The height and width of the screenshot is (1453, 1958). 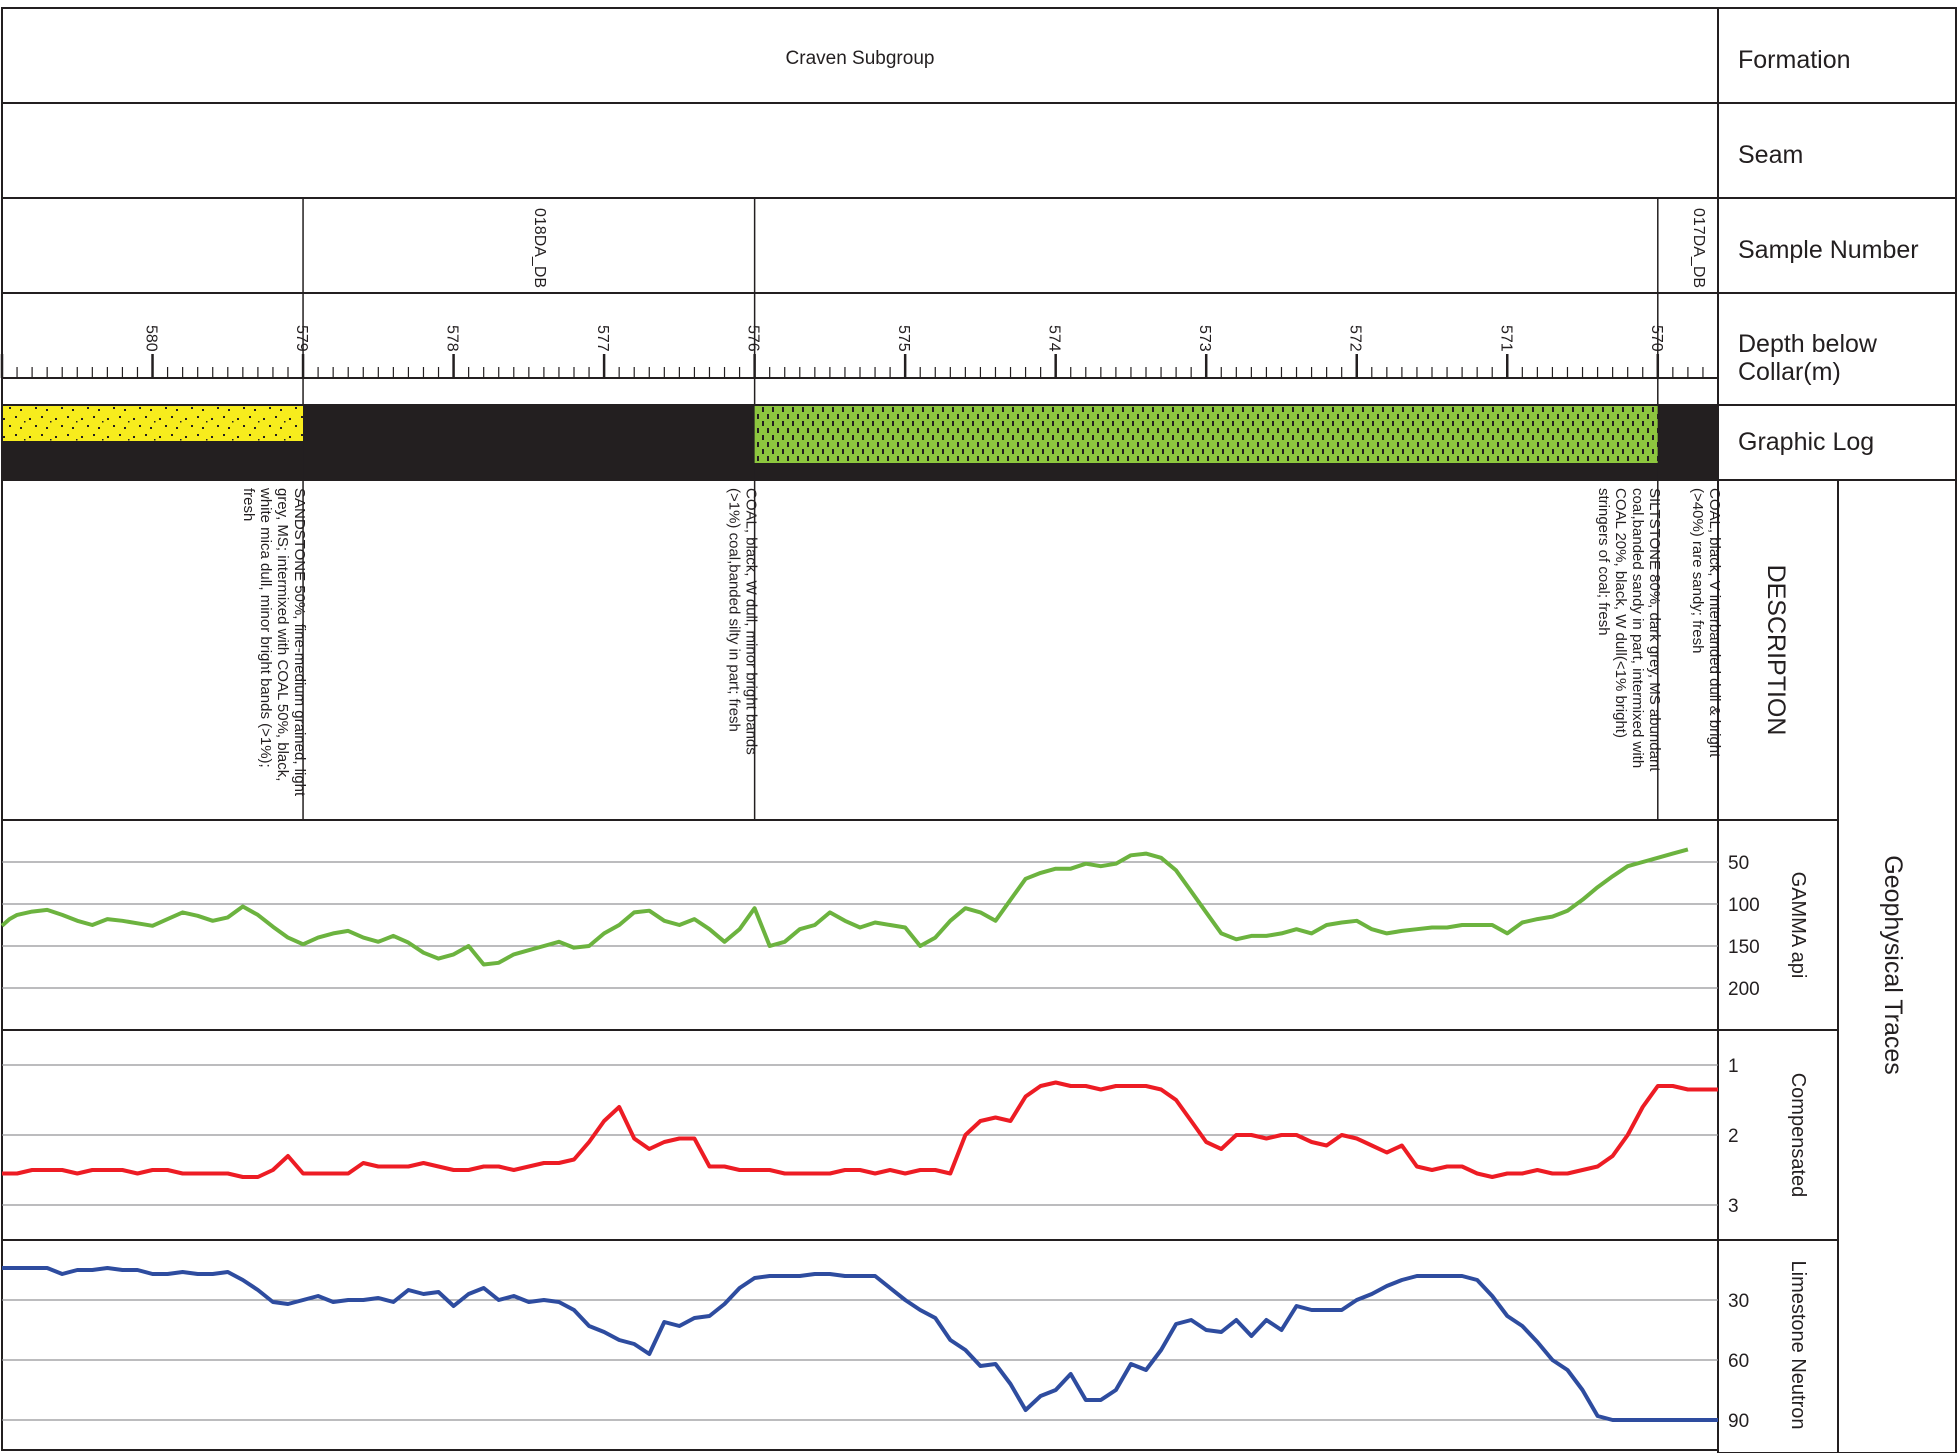 What do you see at coordinates (1738, 1301) in the screenshot?
I see `track-tick-label: 30` at bounding box center [1738, 1301].